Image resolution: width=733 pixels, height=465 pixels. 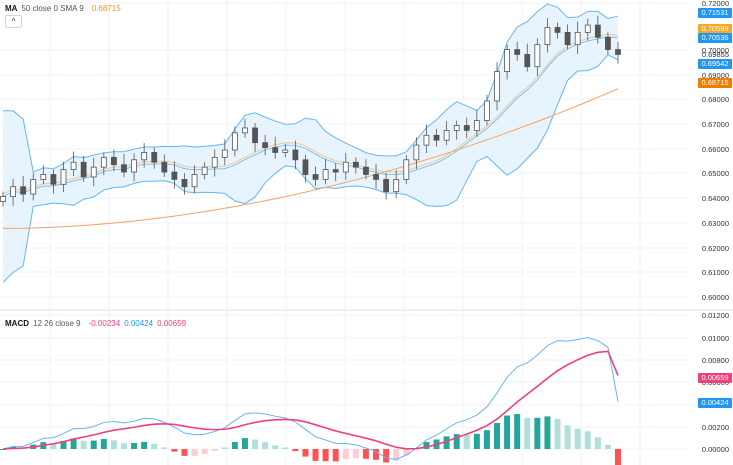 What do you see at coordinates (715, 223) in the screenshot?
I see `price-axis-tick: 0.63000` at bounding box center [715, 223].